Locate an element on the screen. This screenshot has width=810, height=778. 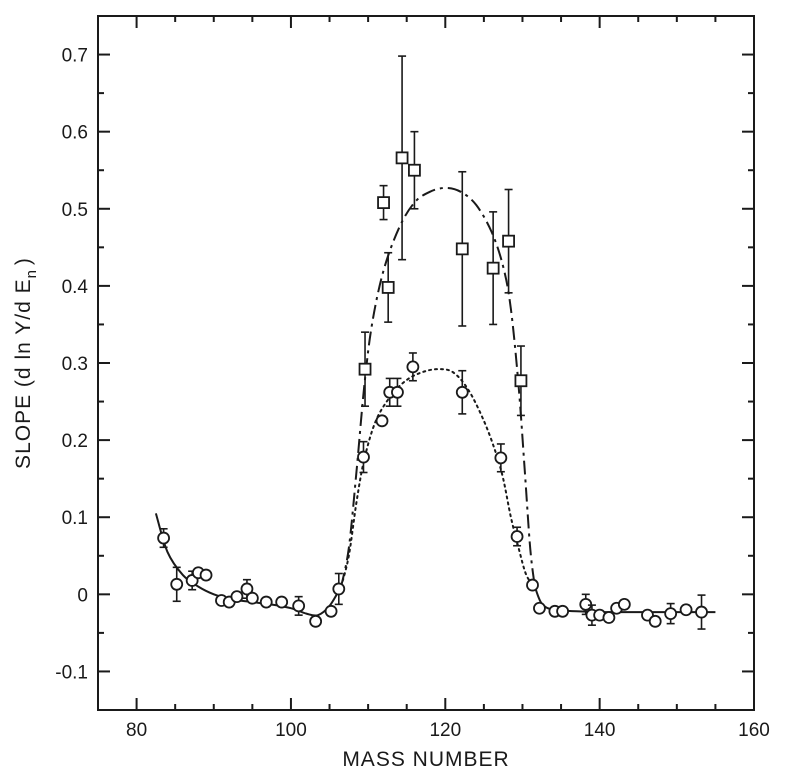
x-tick-label: 140 is located at coordinates (600, 730).